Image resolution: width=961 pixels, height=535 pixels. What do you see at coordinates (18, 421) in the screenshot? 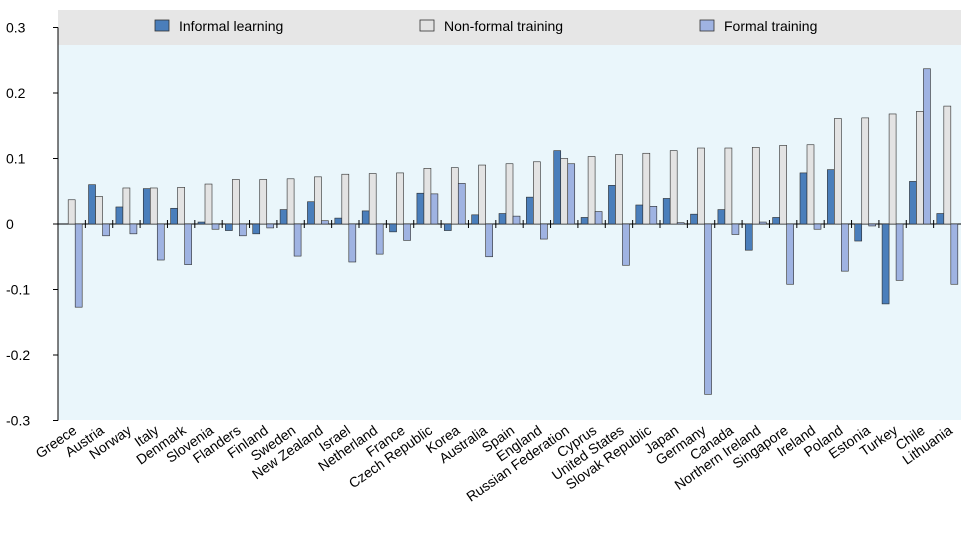
I see `y-tick-label: -0.3` at bounding box center [18, 421].